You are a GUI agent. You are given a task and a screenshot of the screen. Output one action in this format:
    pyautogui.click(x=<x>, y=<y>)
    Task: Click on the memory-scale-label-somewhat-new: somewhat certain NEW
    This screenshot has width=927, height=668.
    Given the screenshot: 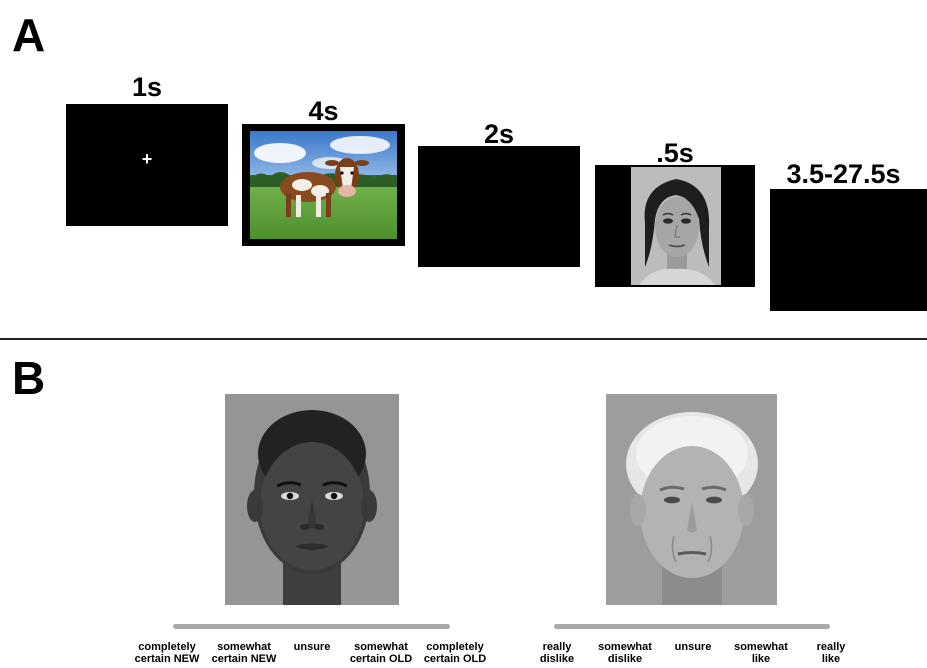 What is the action you would take?
    pyautogui.click(x=244, y=653)
    